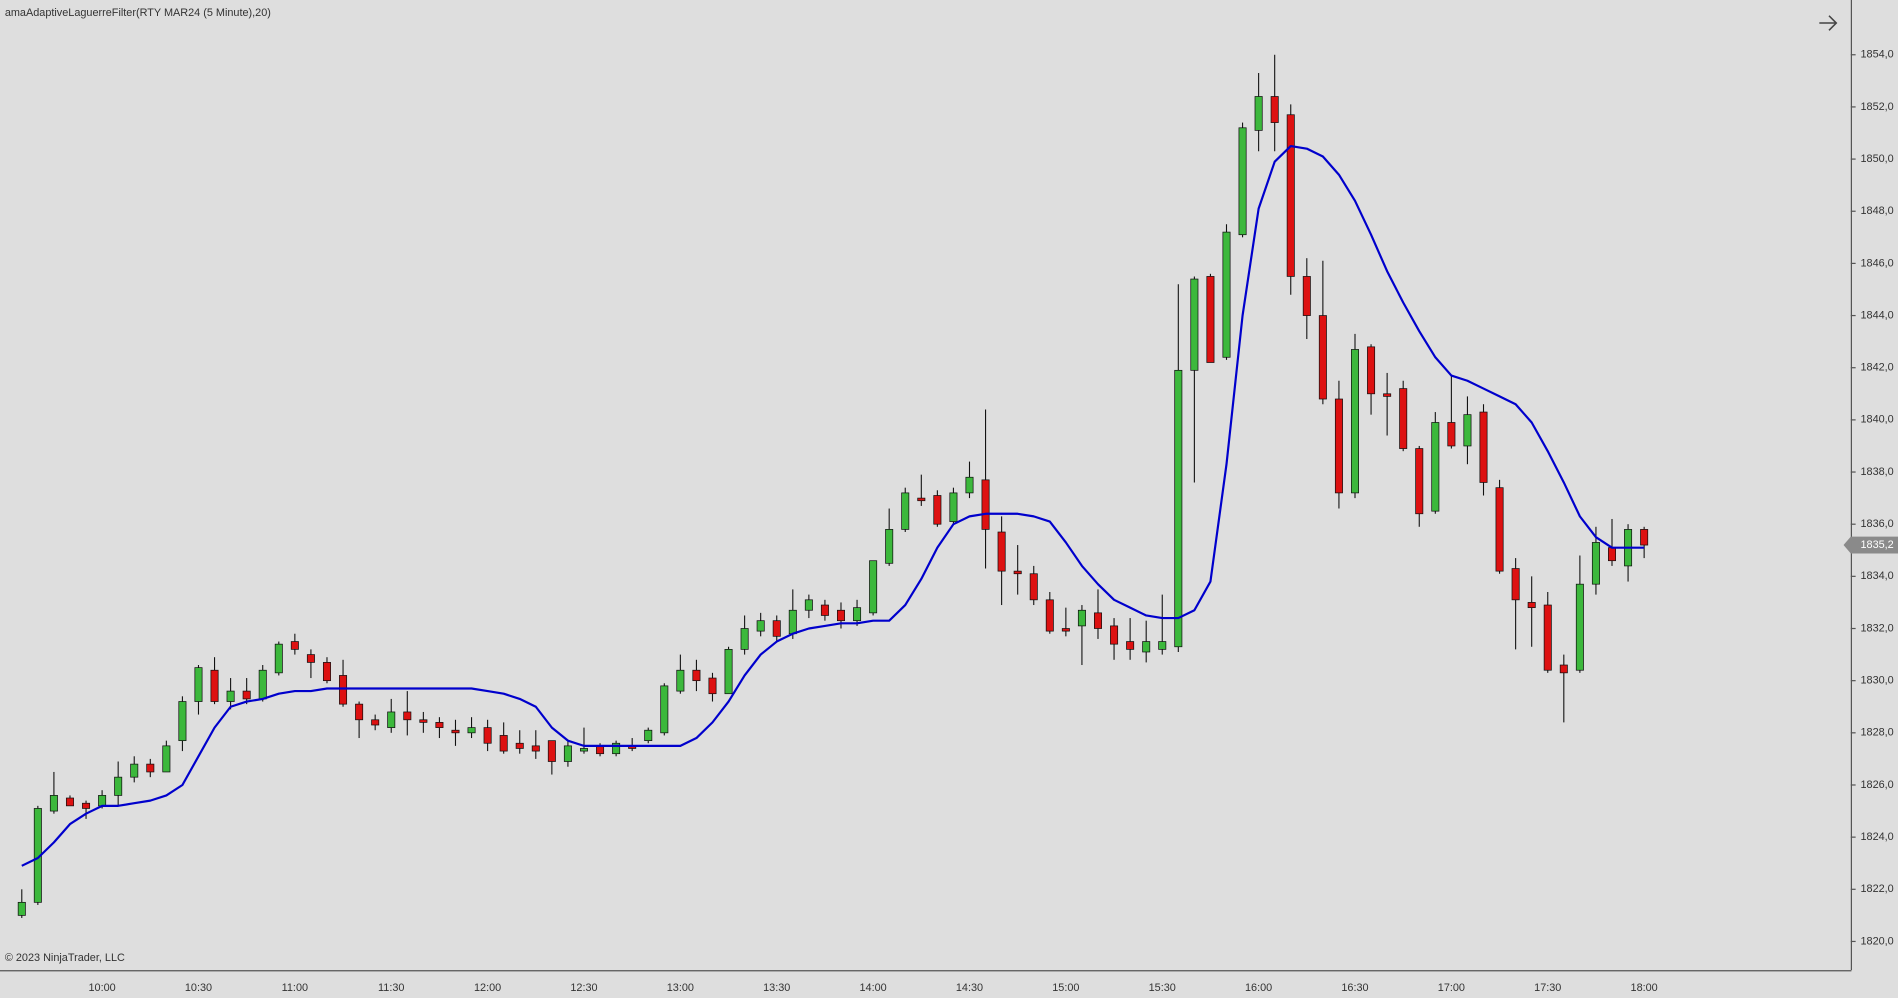 This screenshot has width=1898, height=998. Describe the element at coordinates (1833, 23) in the screenshot. I see `arrow-head` at that location.